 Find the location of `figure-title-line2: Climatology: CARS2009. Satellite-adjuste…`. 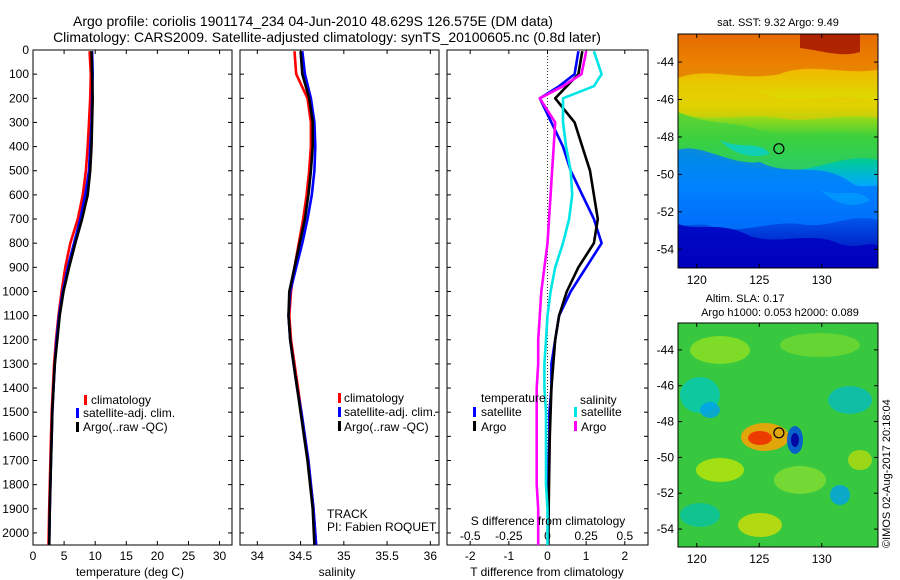

figure-title-line2: Climatology: CARS2009. Satellite-adjuste… is located at coordinates (327, 37).